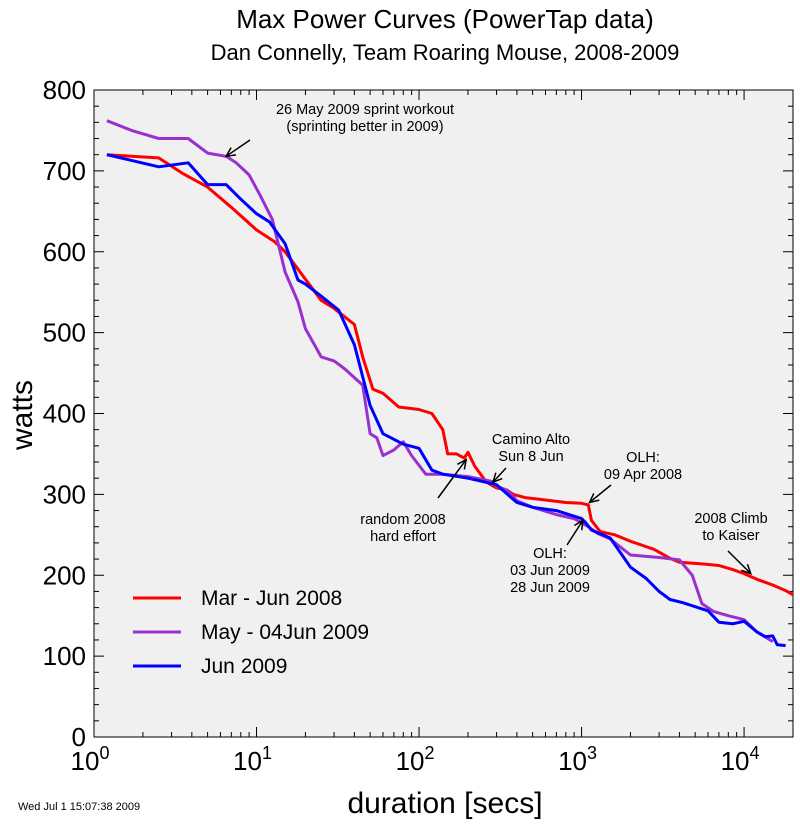 This screenshot has width=800, height=824. I want to click on legend-label: Mar - Jun 2008, so click(271, 598).